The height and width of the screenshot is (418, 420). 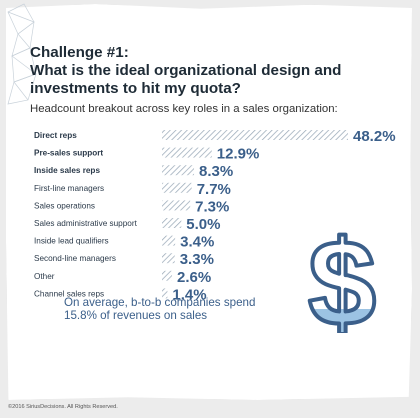 What do you see at coordinates (86, 223) in the screenshot?
I see `category-label: Sales administrative support` at bounding box center [86, 223].